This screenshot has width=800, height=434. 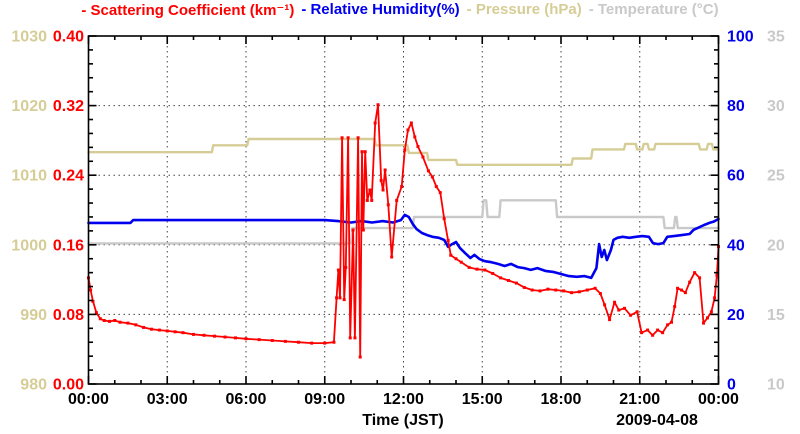 What do you see at coordinates (68, 176) in the screenshot?
I see `scattering-tick-label: 0.24` at bounding box center [68, 176].